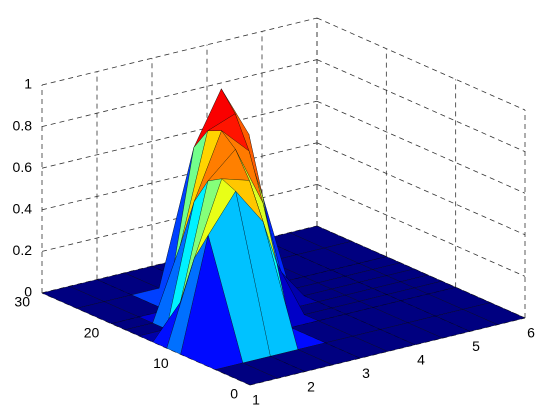  Describe the element at coordinates (28, 84) in the screenshot. I see `z-tick-label: 1` at that location.